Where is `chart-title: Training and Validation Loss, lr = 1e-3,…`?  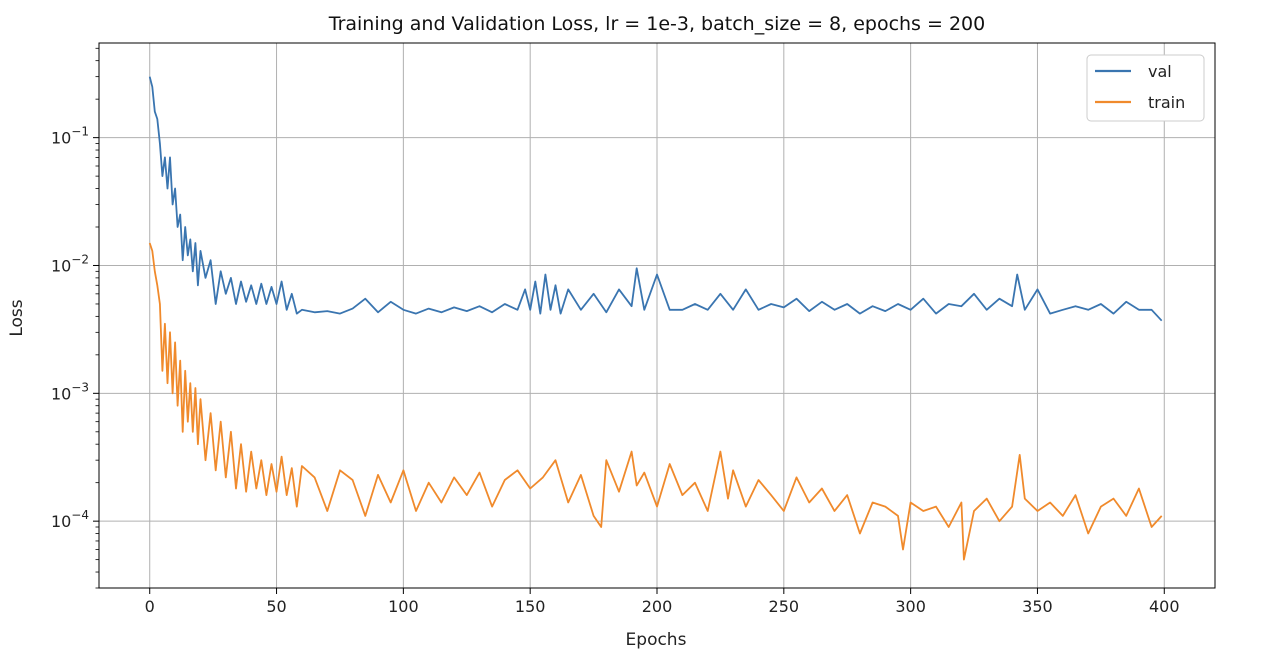 chart-title: Training and Validation Loss, lr = 1e-3,… is located at coordinates (656, 24).